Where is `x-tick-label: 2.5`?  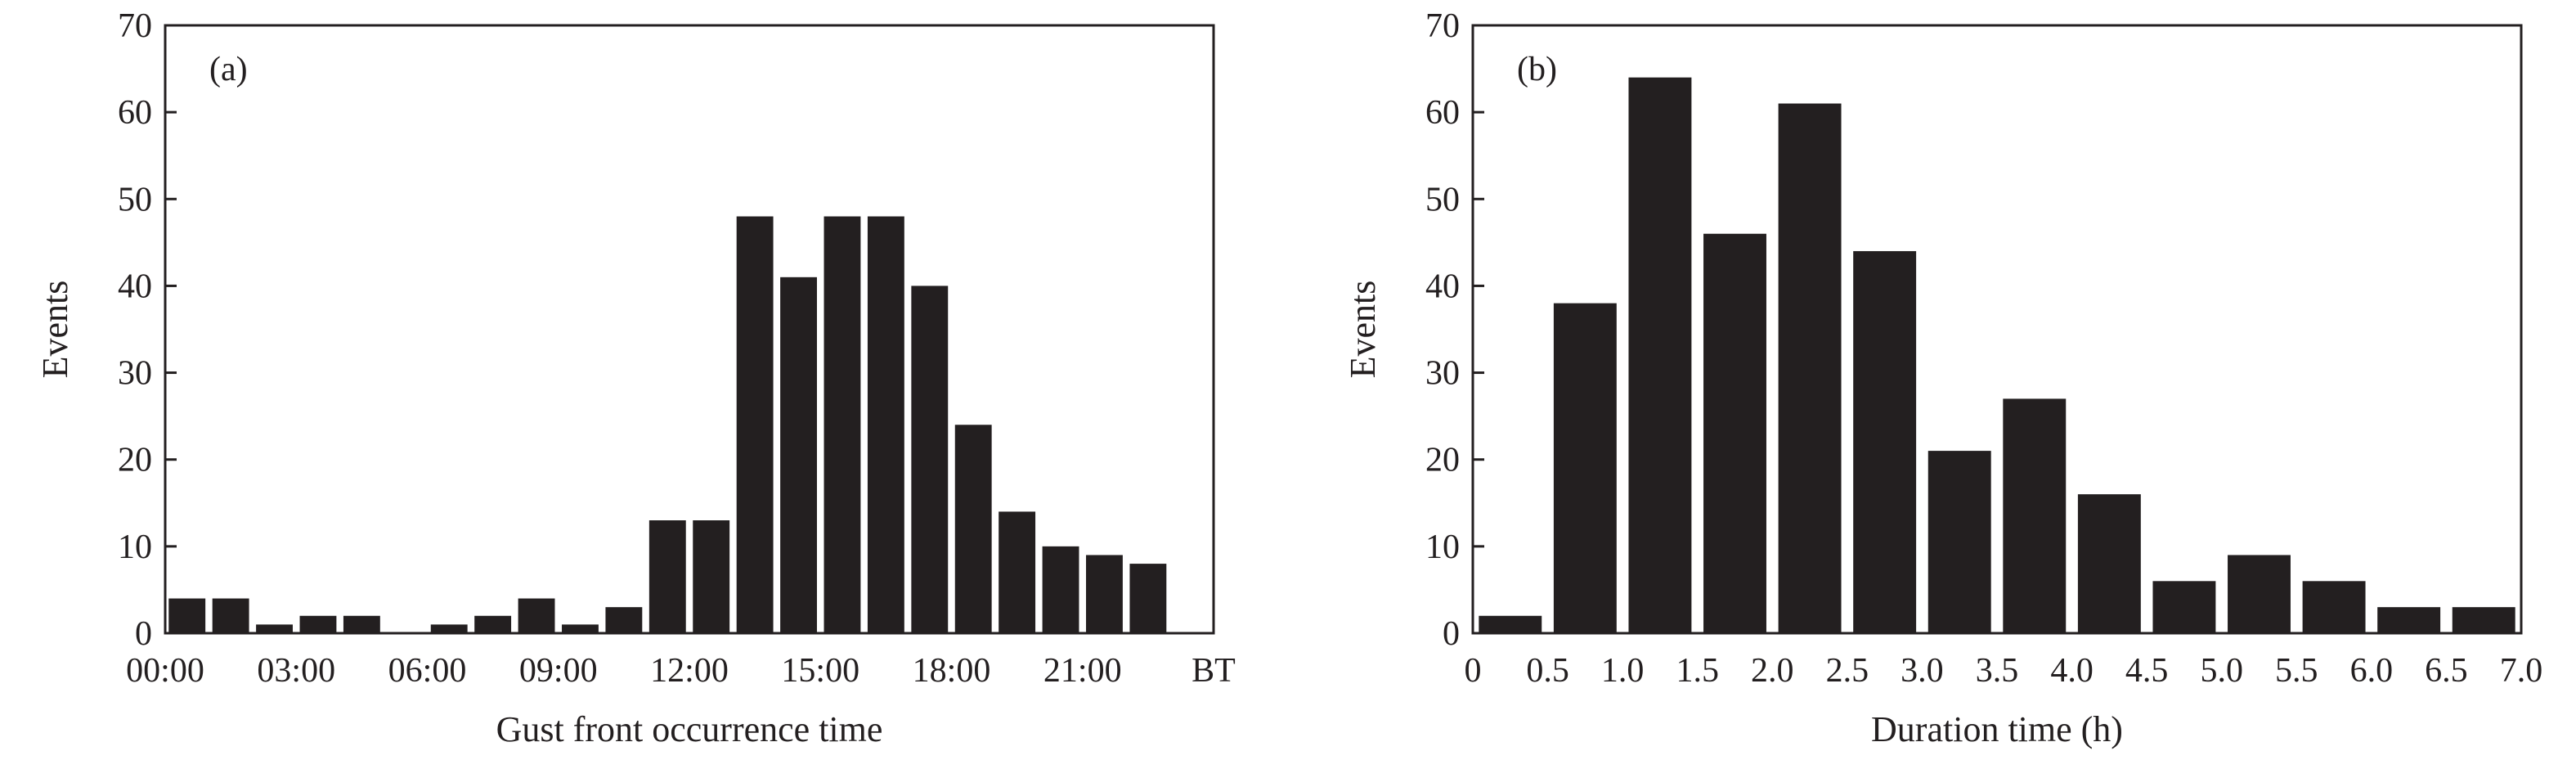
x-tick-label: 2.5 is located at coordinates (1848, 671).